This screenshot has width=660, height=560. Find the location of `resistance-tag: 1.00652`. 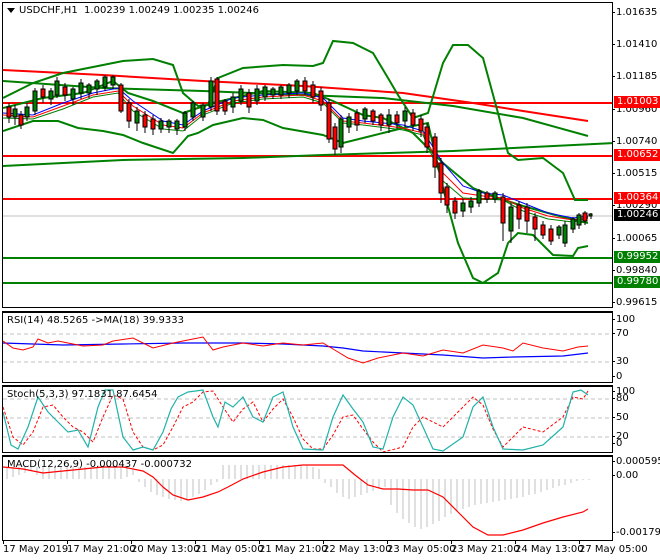

resistance-tag: 1.00652 is located at coordinates (637, 155).